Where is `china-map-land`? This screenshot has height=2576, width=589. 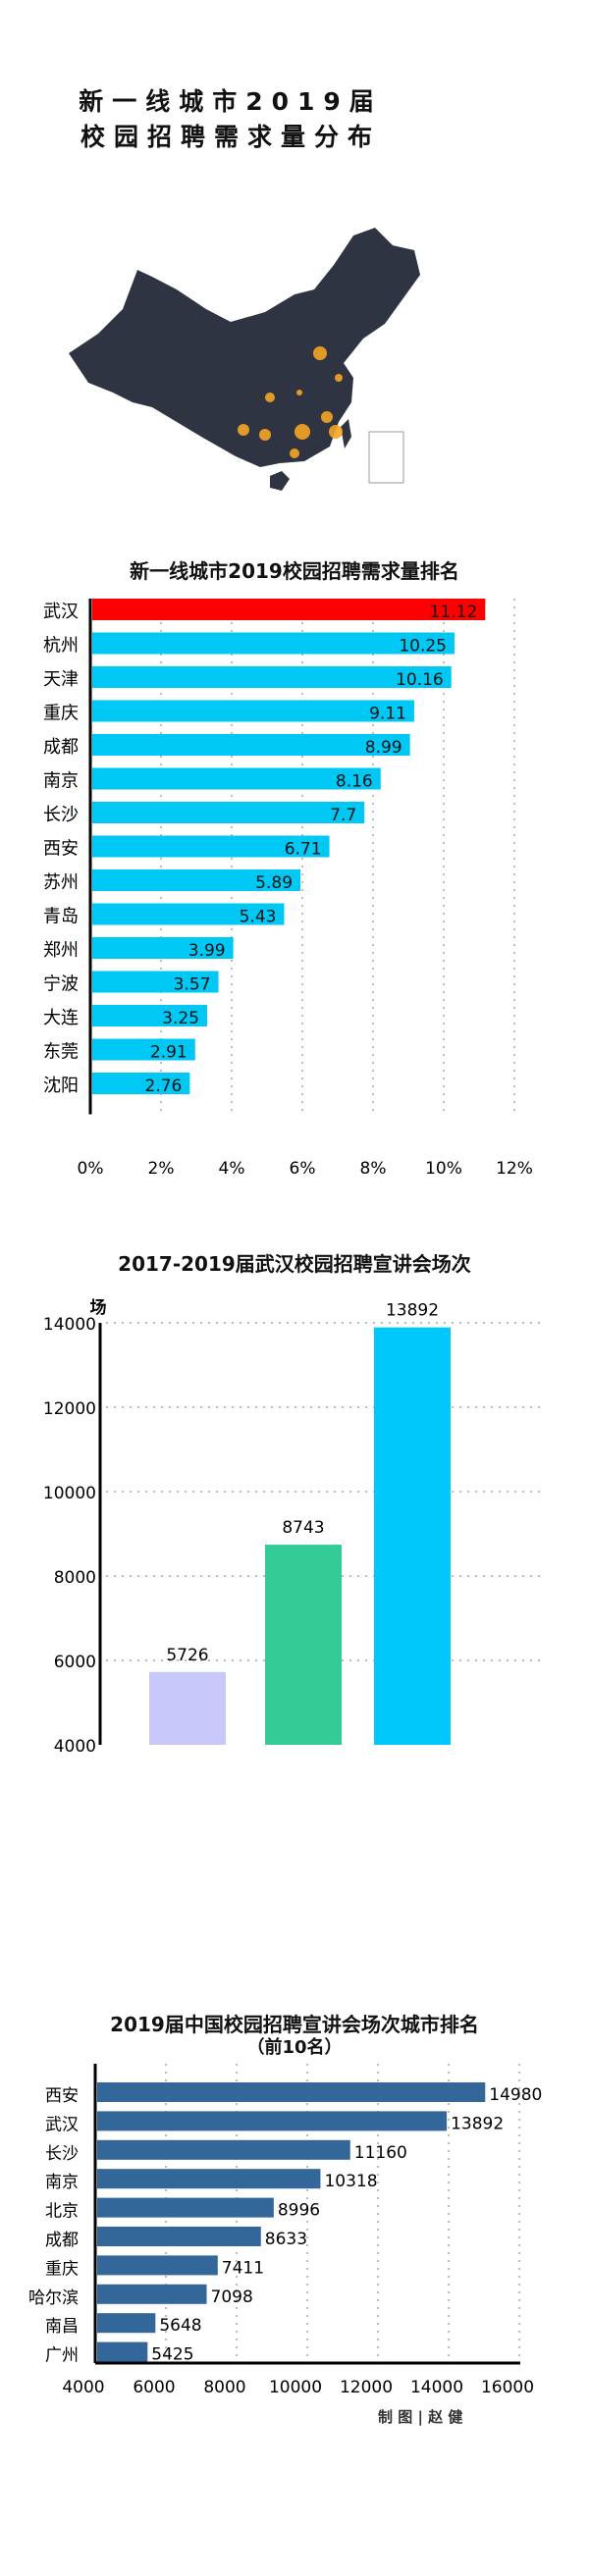
china-map-land is located at coordinates (245, 347).